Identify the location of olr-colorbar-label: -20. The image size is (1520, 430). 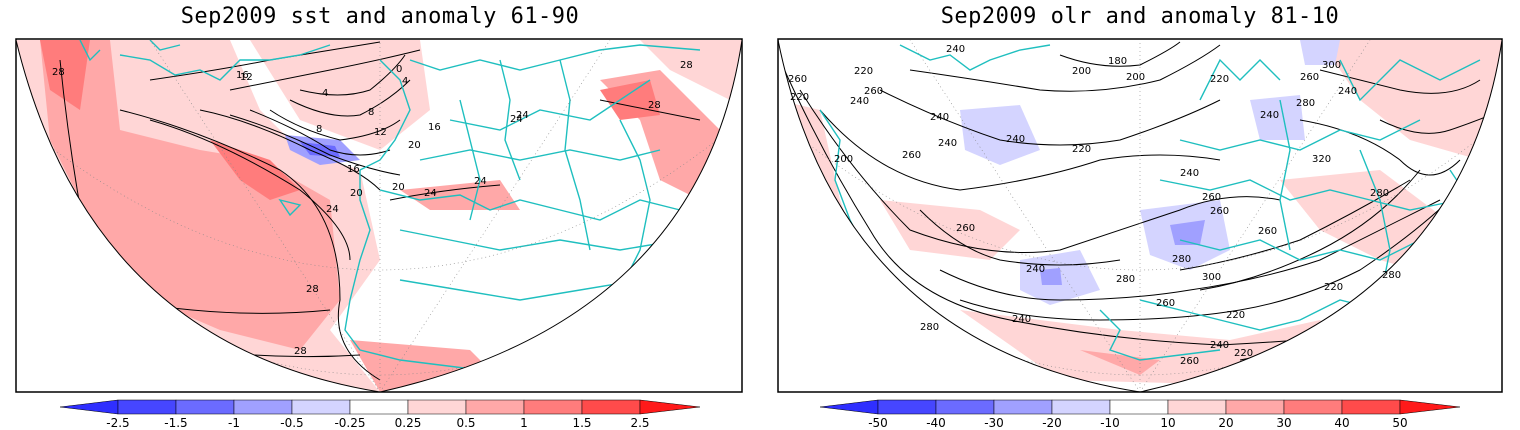
(1052, 423).